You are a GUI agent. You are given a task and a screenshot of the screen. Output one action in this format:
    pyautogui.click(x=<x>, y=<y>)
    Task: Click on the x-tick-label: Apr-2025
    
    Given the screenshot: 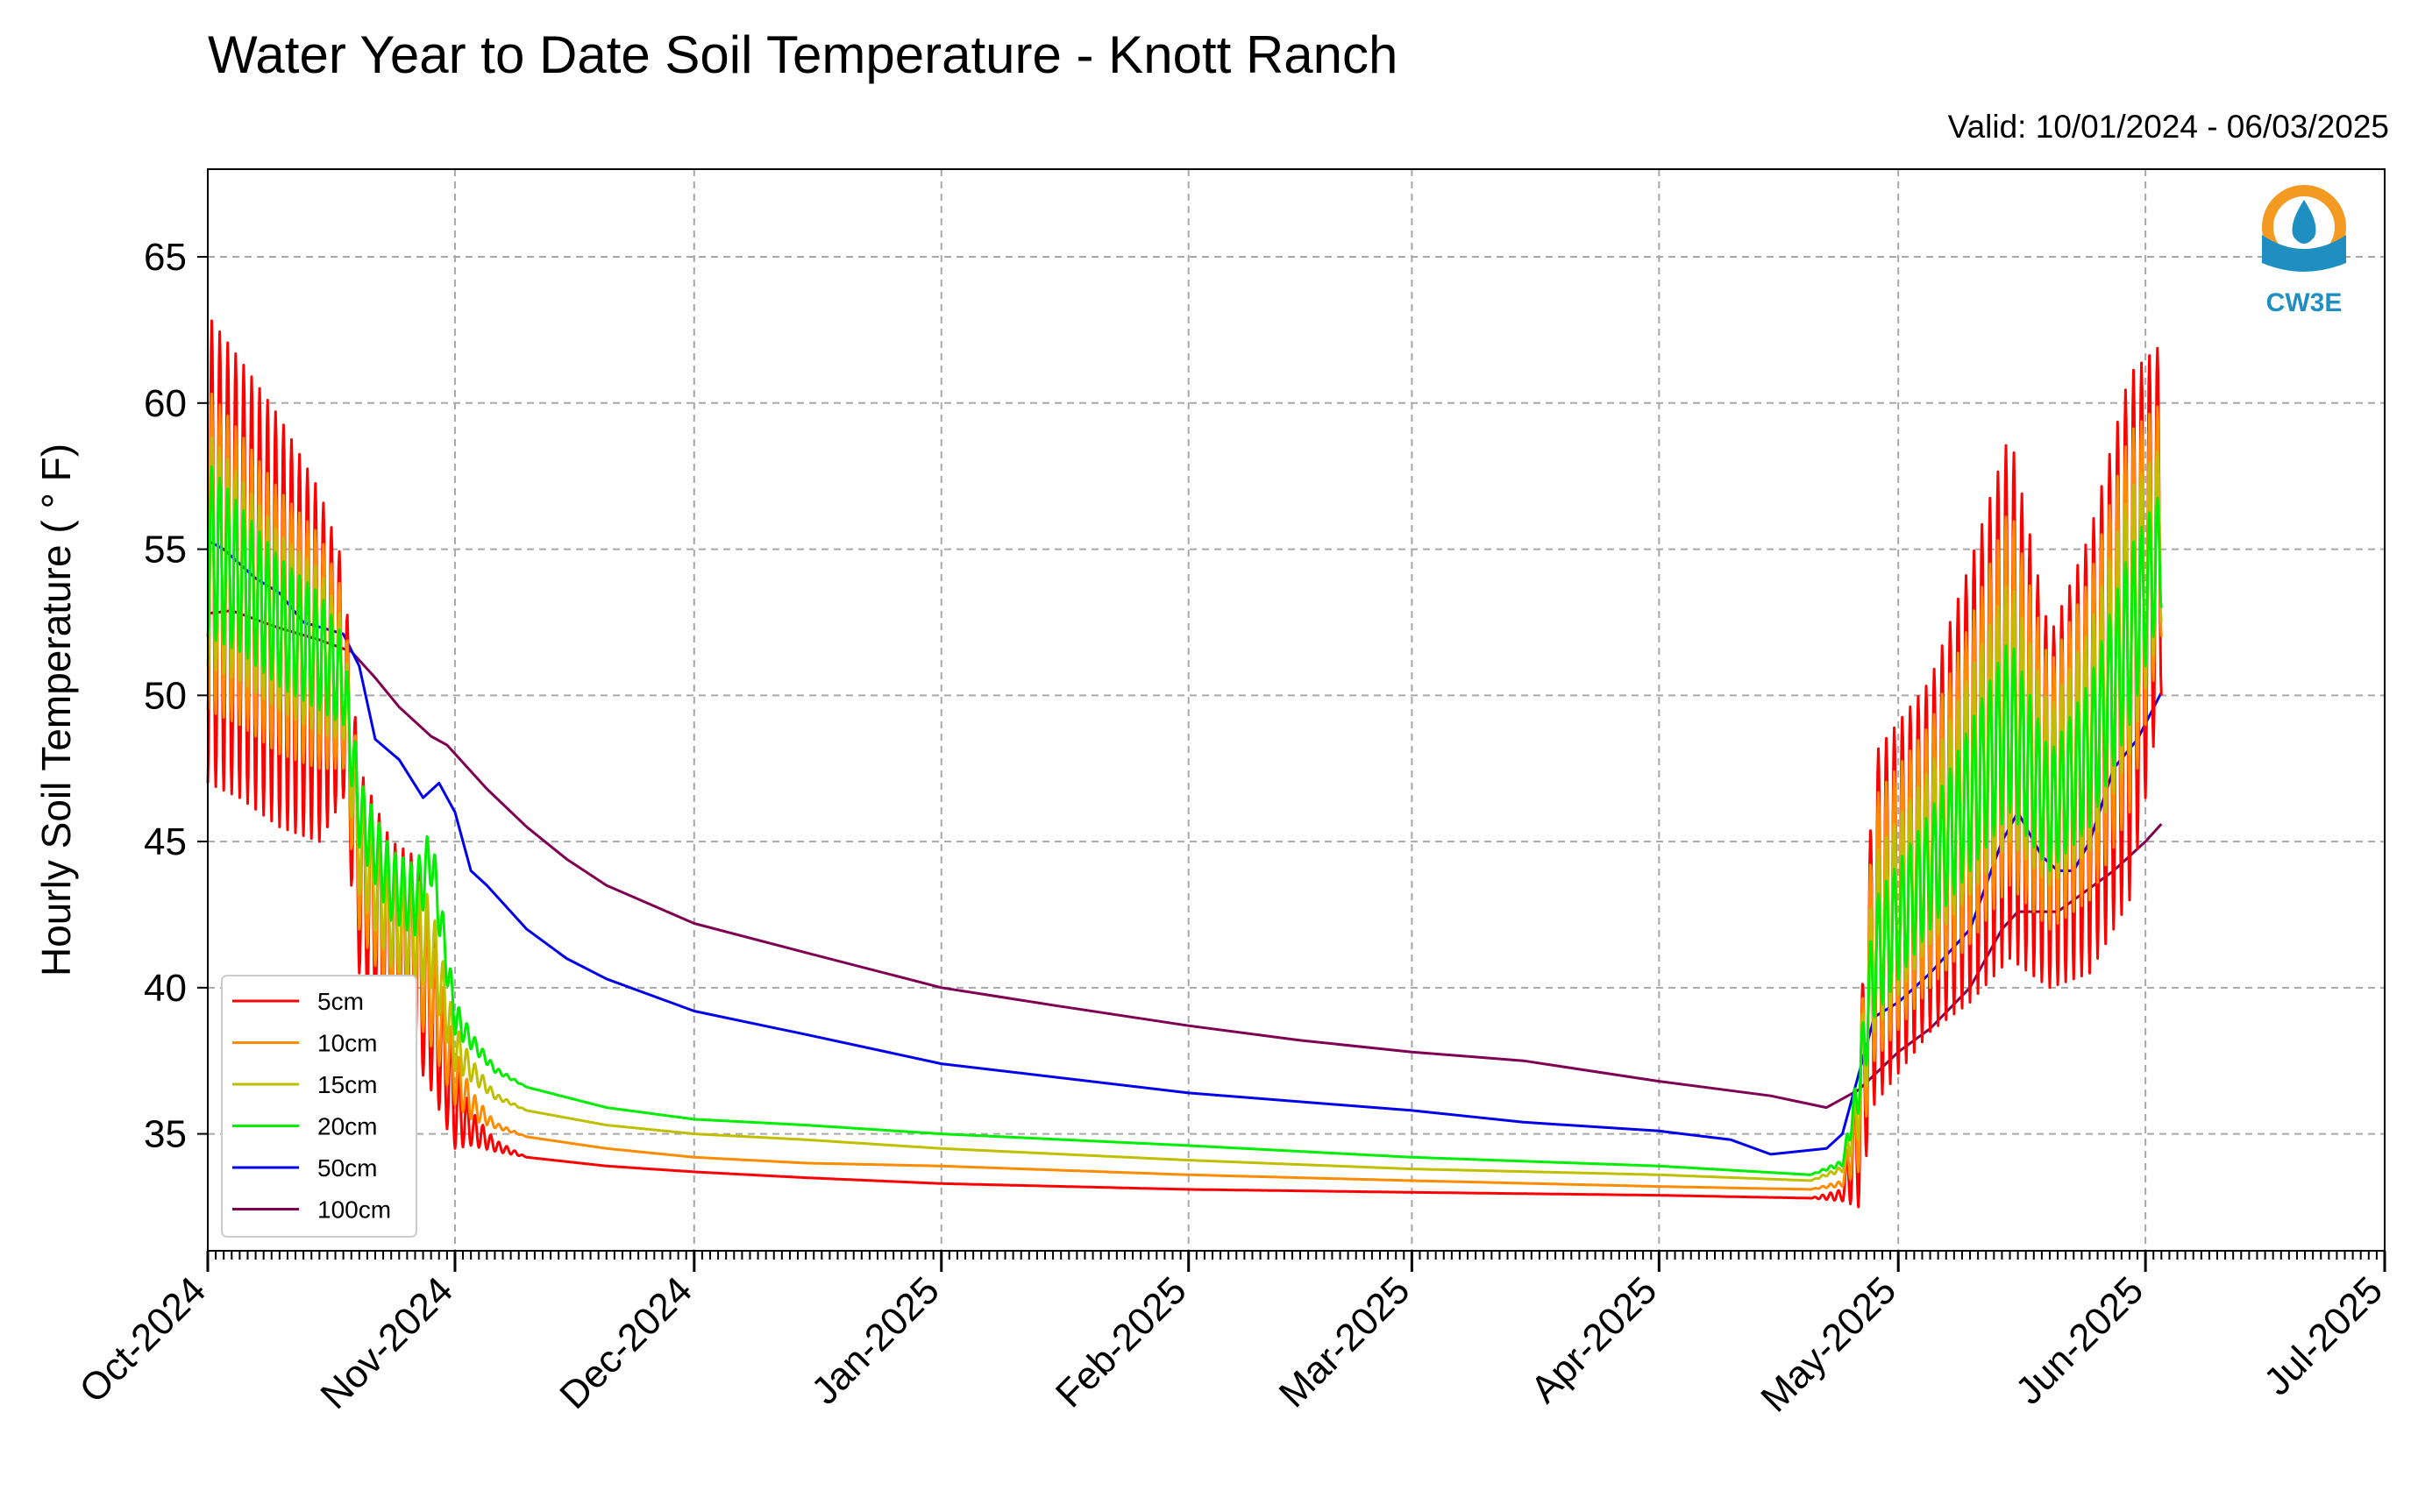 What is the action you would take?
    pyautogui.click(x=1594, y=1339)
    